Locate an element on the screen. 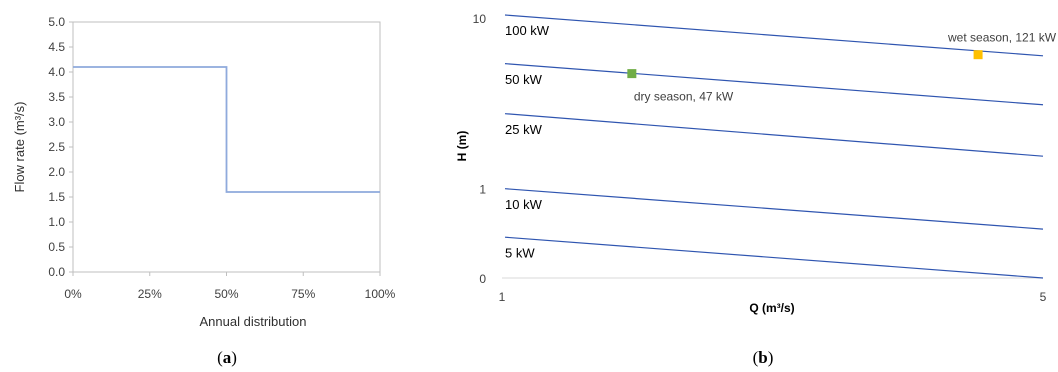 Image resolution: width=1058 pixels, height=372 pixels. chart-b-point-dry-label: dry season, 47 kW is located at coordinates (684, 97).